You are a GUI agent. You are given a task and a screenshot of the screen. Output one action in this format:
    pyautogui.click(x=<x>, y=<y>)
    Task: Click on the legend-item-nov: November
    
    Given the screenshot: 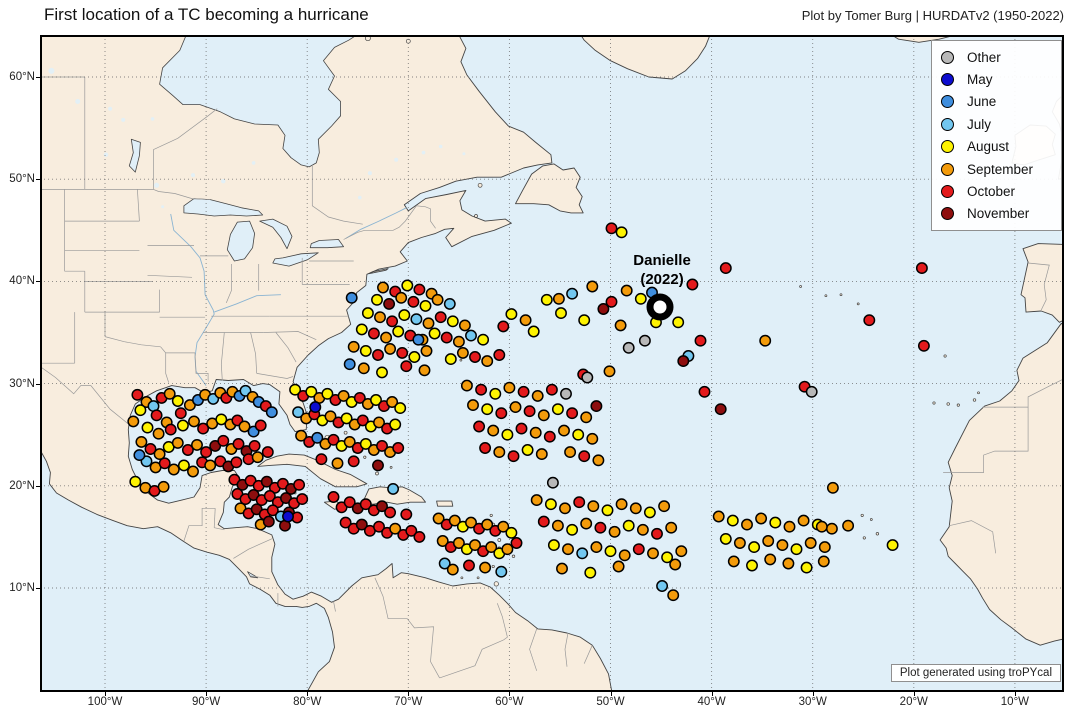 What is the action you would take?
    pyautogui.click(x=996, y=214)
    